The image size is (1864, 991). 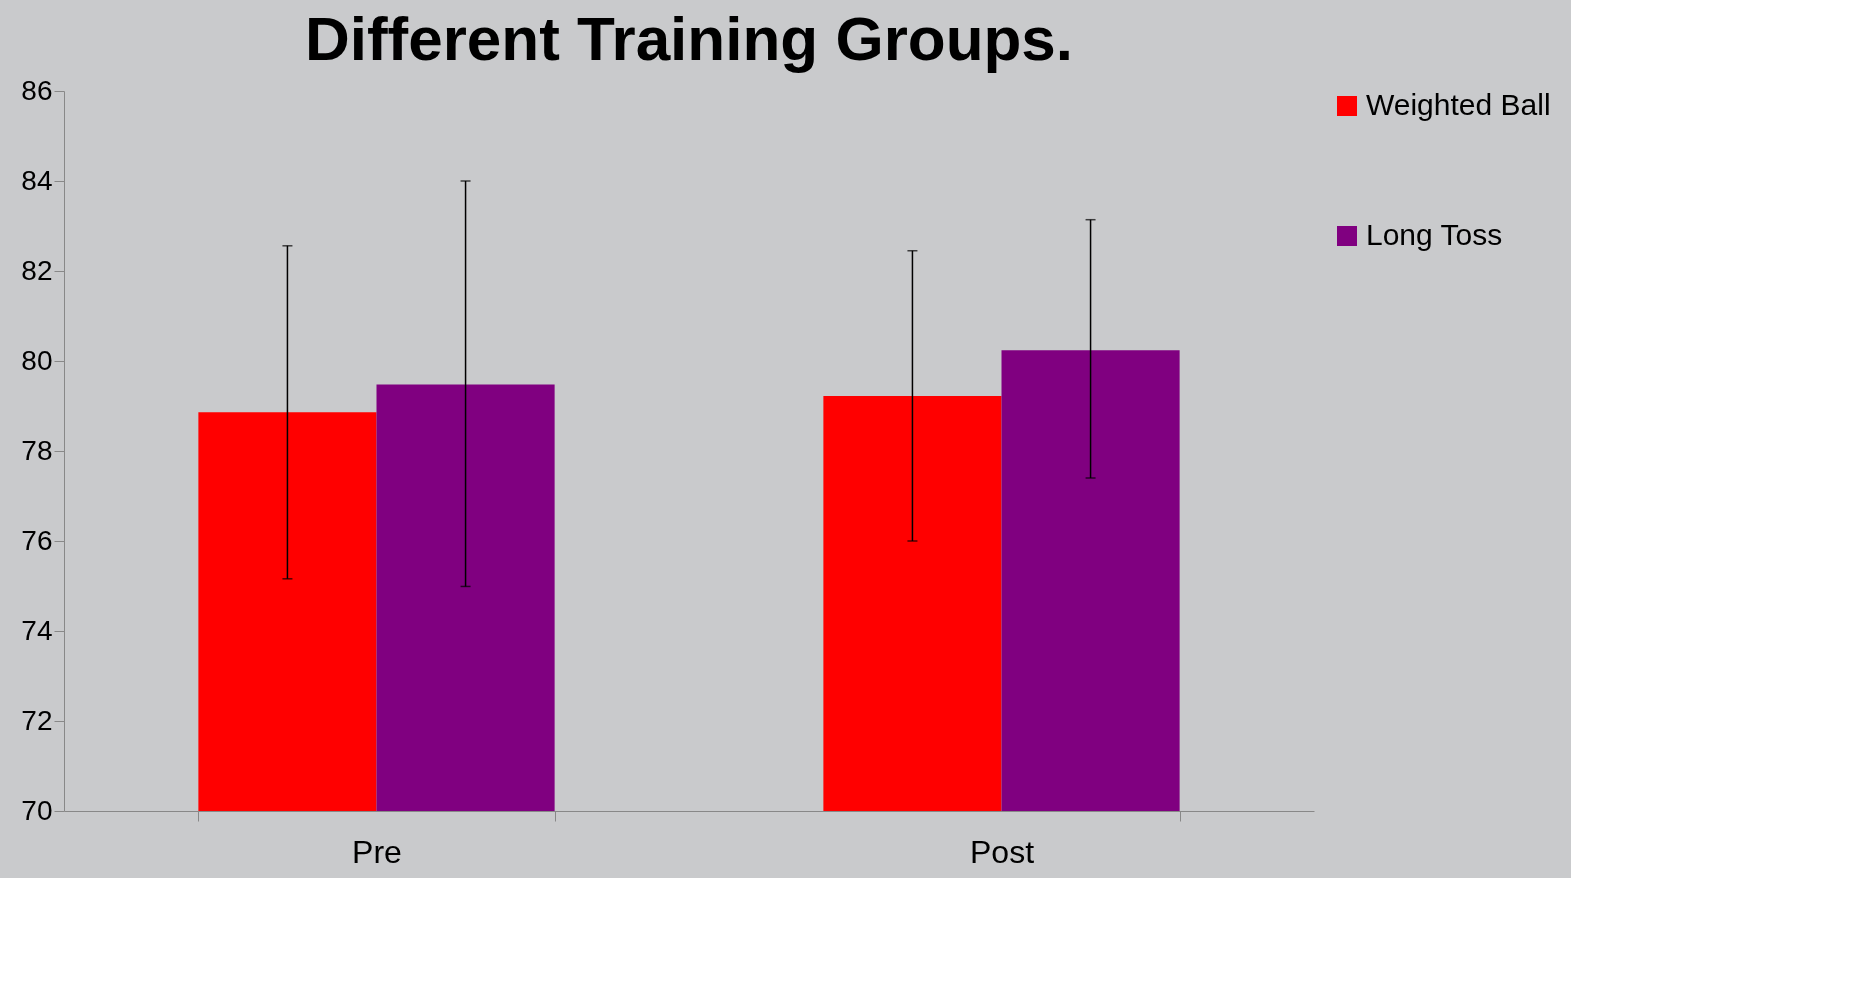 I want to click on x-tick-label: Pre, so click(x=377, y=851).